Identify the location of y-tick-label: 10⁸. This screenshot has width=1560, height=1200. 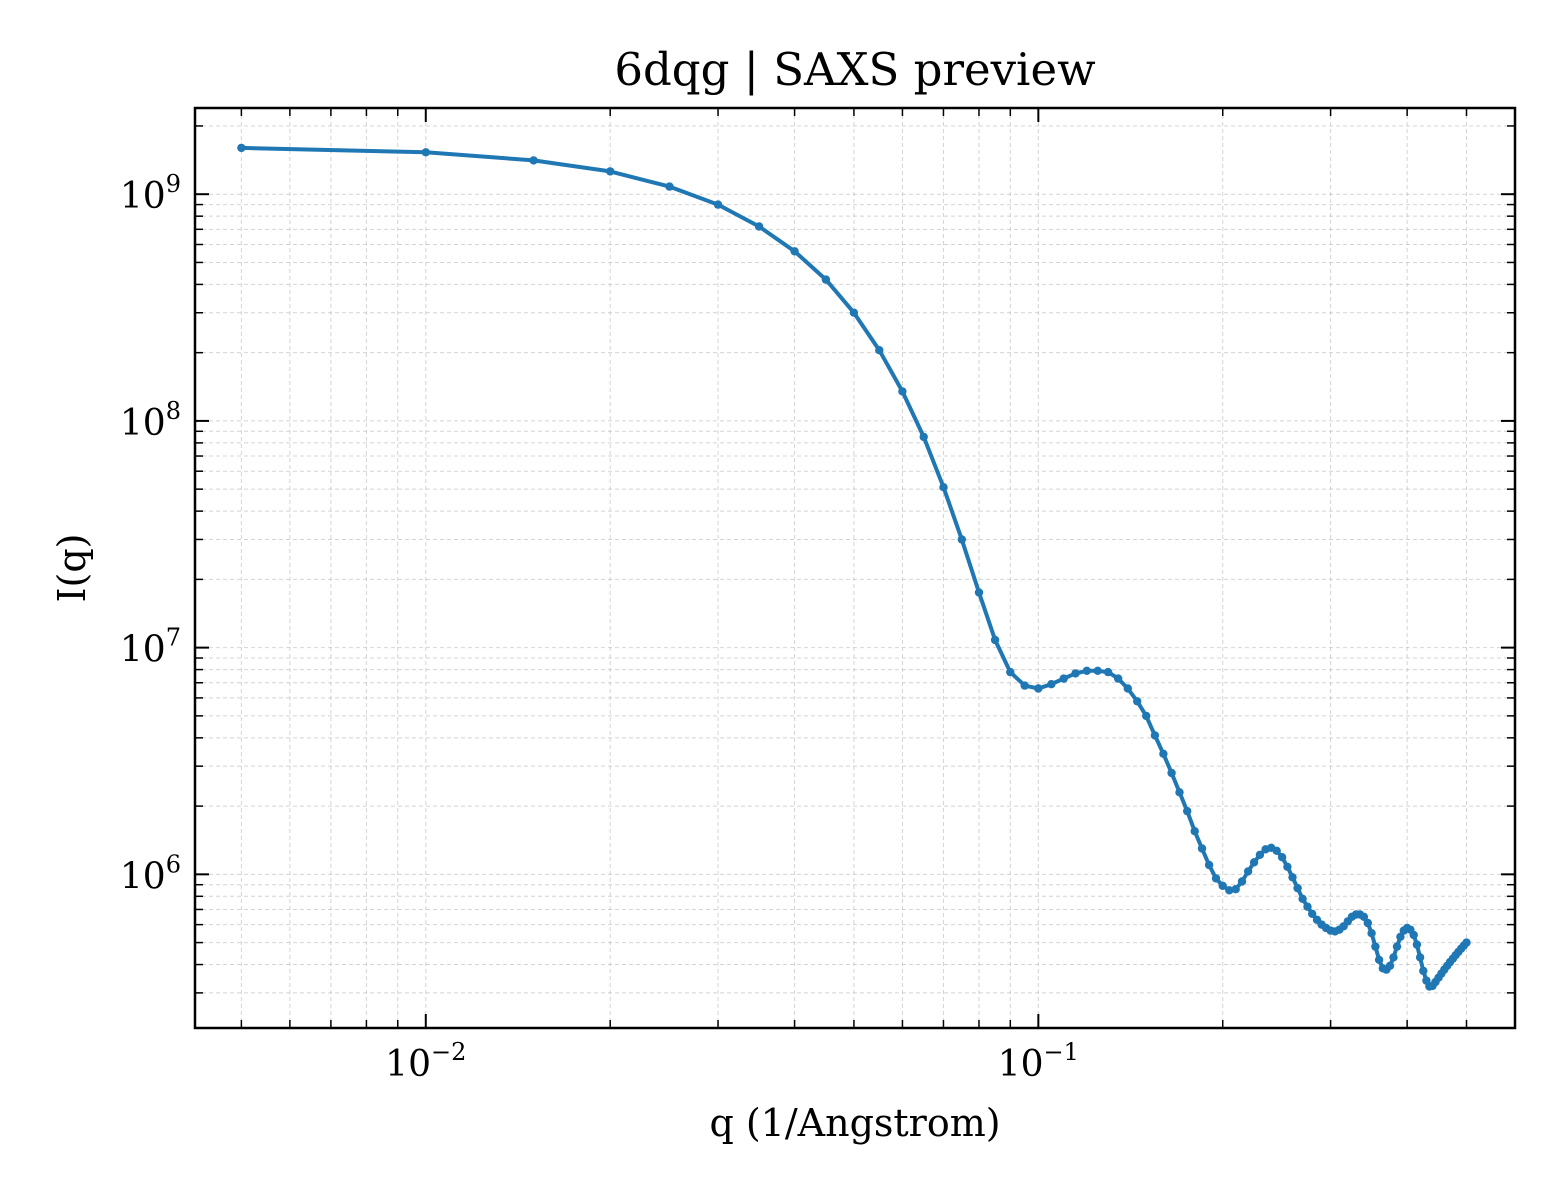
(150, 420).